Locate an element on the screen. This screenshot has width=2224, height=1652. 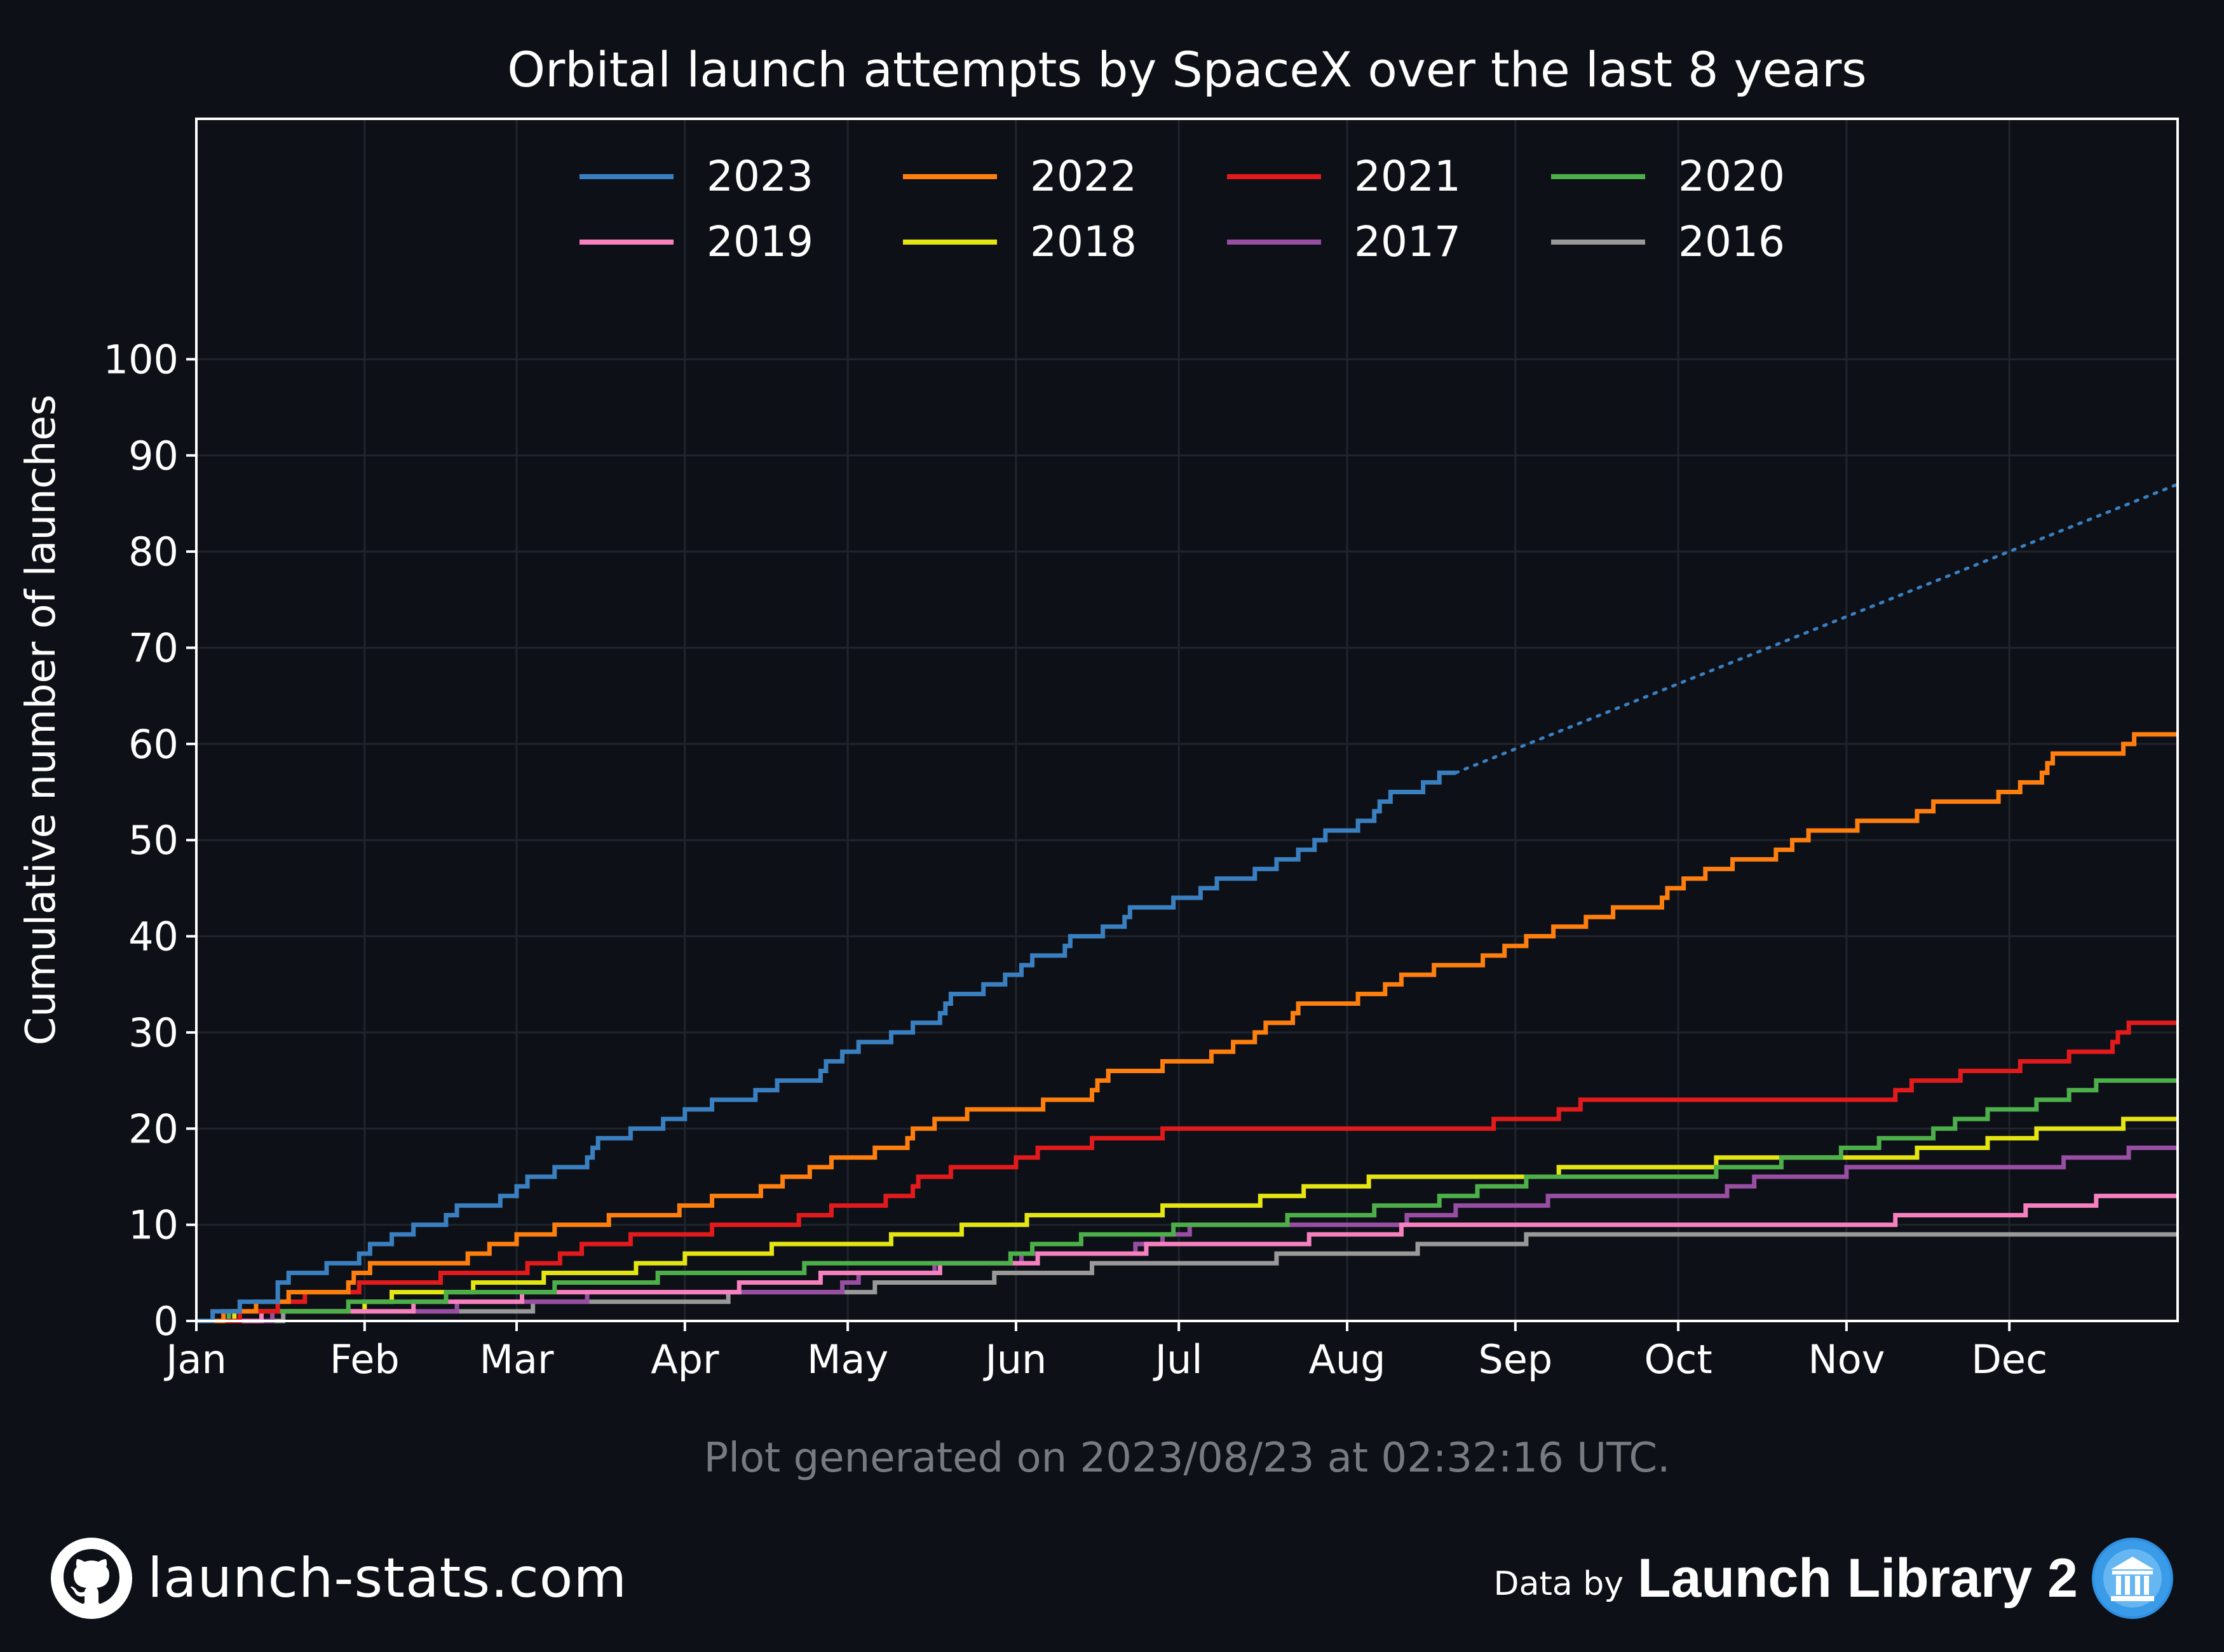
x-tick-label: Mar is located at coordinates (517, 1359).